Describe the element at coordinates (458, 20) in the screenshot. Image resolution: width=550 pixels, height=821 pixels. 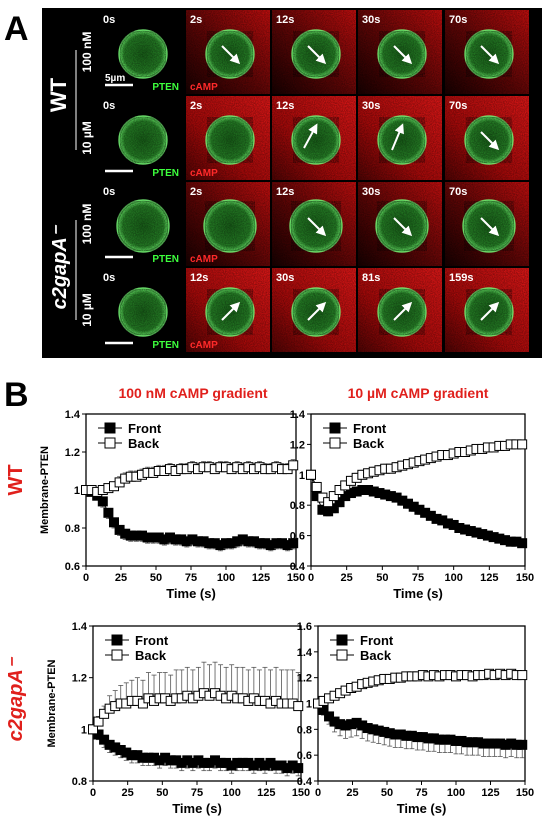
I see `time-label: 70s` at that location.